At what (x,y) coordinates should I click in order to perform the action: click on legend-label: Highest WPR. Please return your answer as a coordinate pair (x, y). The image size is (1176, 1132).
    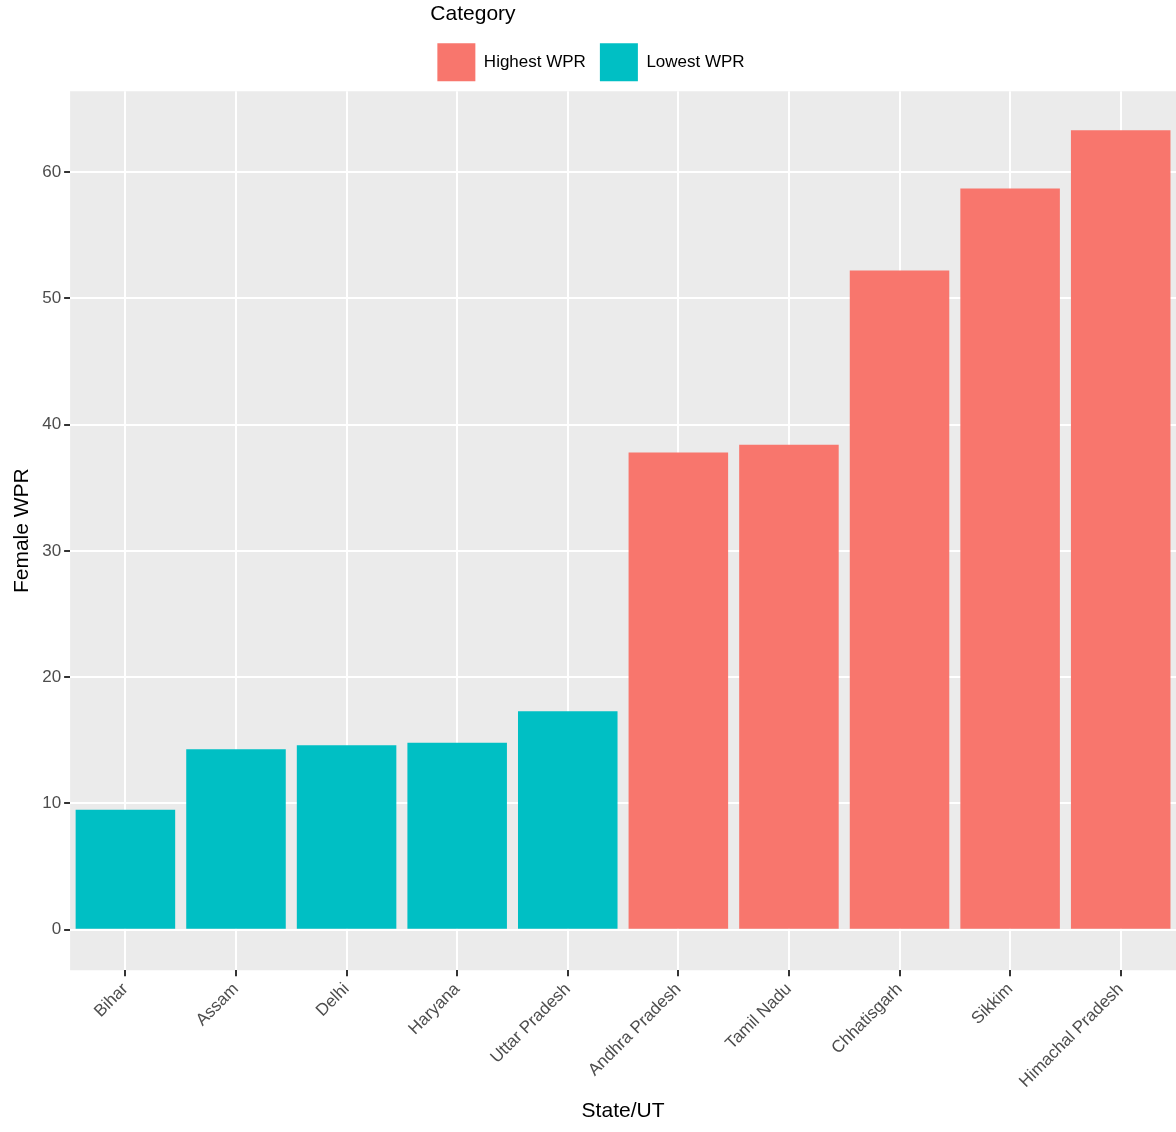
    Looking at the image, I should click on (534, 61).